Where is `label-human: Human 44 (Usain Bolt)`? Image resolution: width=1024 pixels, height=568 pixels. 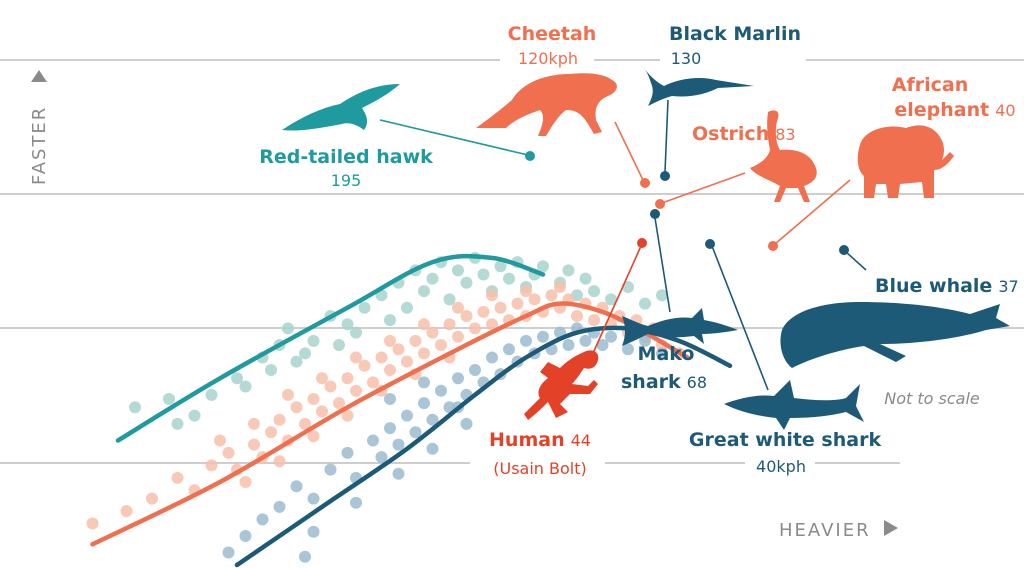 label-human: Human 44 (Usain Bolt) is located at coordinates (540, 453).